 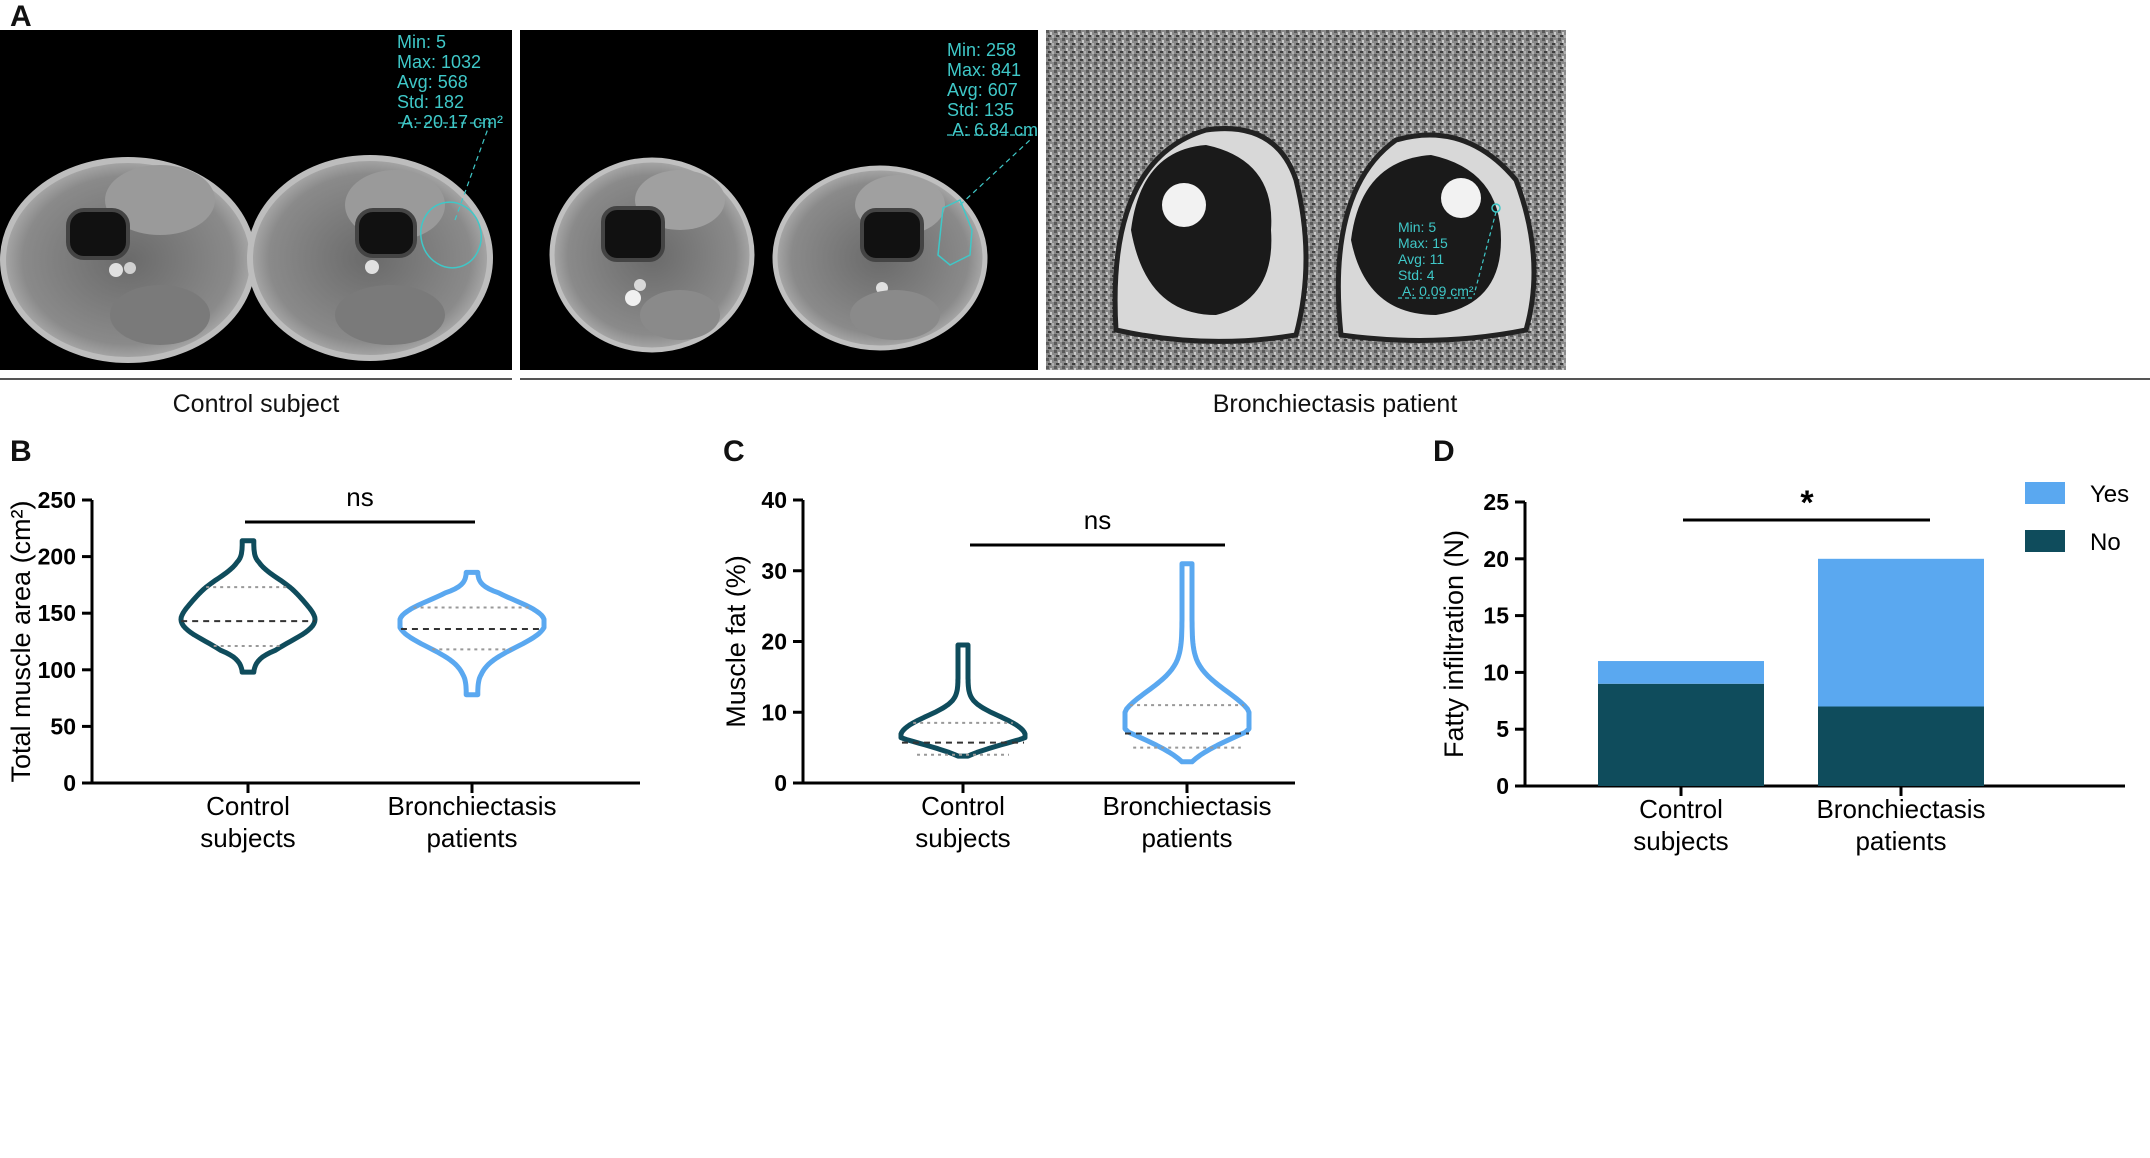 I want to click on y-tick-label: 30, so click(x=774, y=571).